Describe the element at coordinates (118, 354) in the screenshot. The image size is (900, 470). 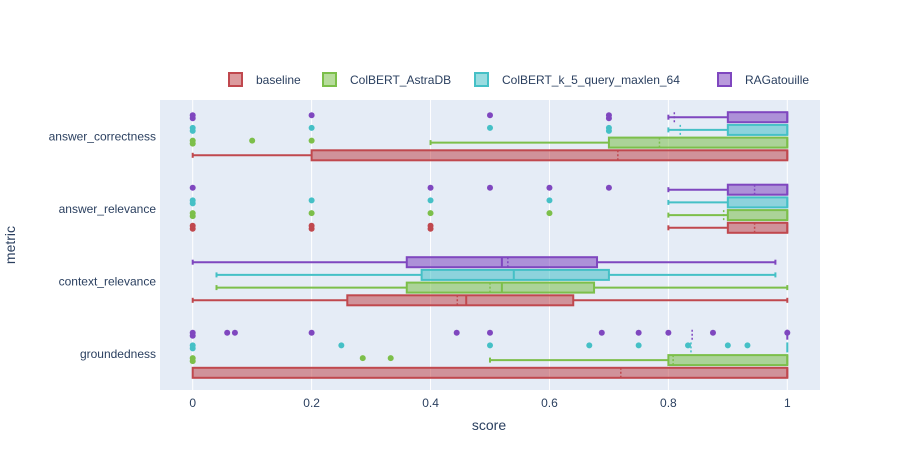
I see `y-tick-label: groundedness` at that location.